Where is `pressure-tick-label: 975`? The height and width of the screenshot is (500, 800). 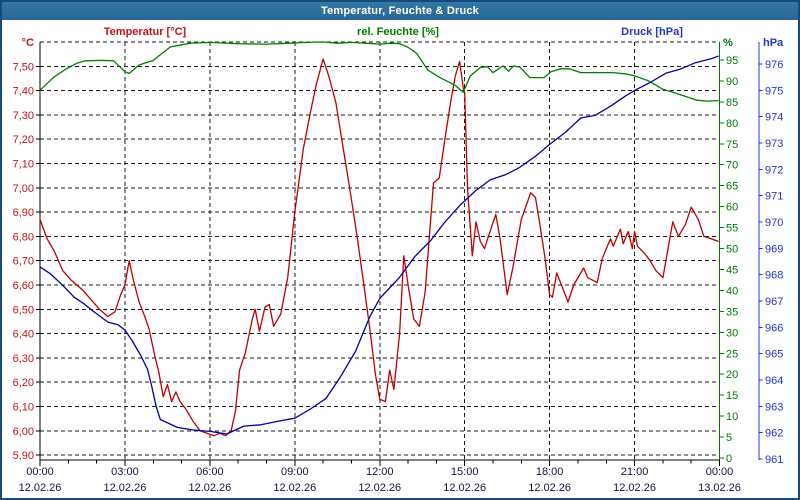 pressure-tick-label: 975 is located at coordinates (774, 91).